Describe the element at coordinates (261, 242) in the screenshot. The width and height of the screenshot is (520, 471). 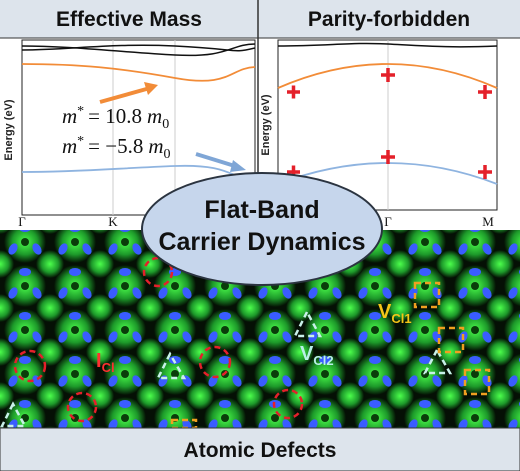
I see `center-label: Carrier Dynamics` at that location.